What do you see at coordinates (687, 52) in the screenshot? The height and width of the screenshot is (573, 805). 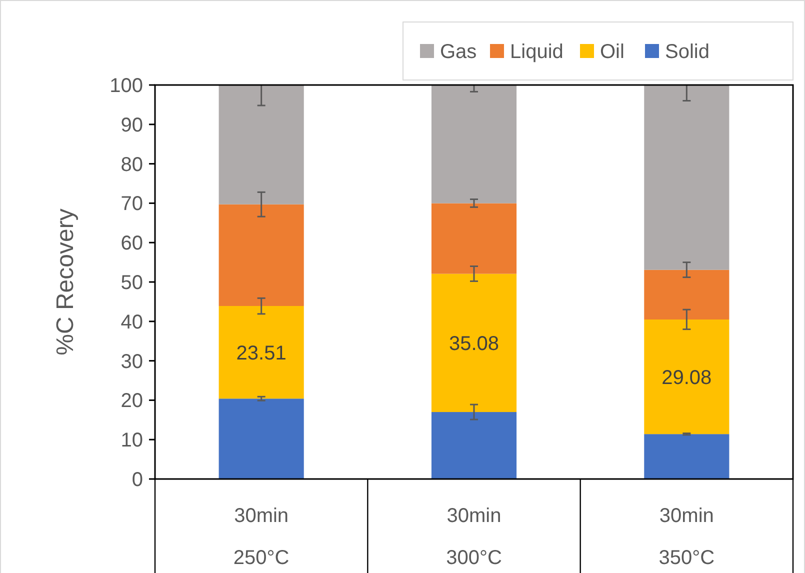 I see `legend-label: Solid` at bounding box center [687, 52].